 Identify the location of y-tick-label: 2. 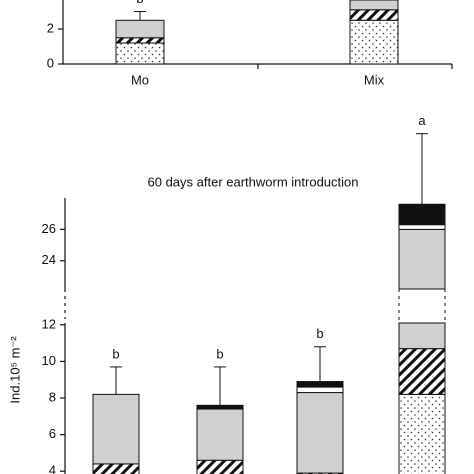
(50, 27).